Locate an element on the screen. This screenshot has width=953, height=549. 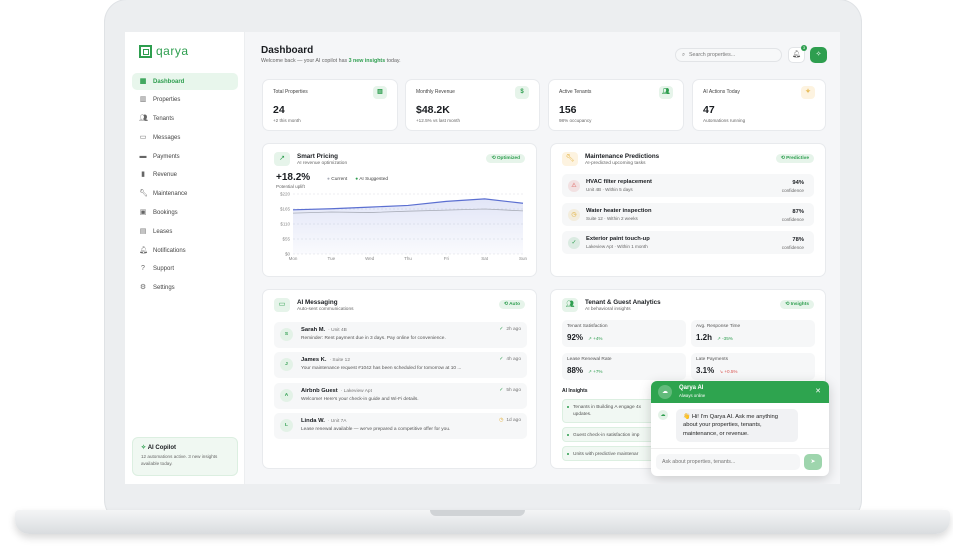
message-time: ◷ 1d ago is located at coordinates (510, 420).